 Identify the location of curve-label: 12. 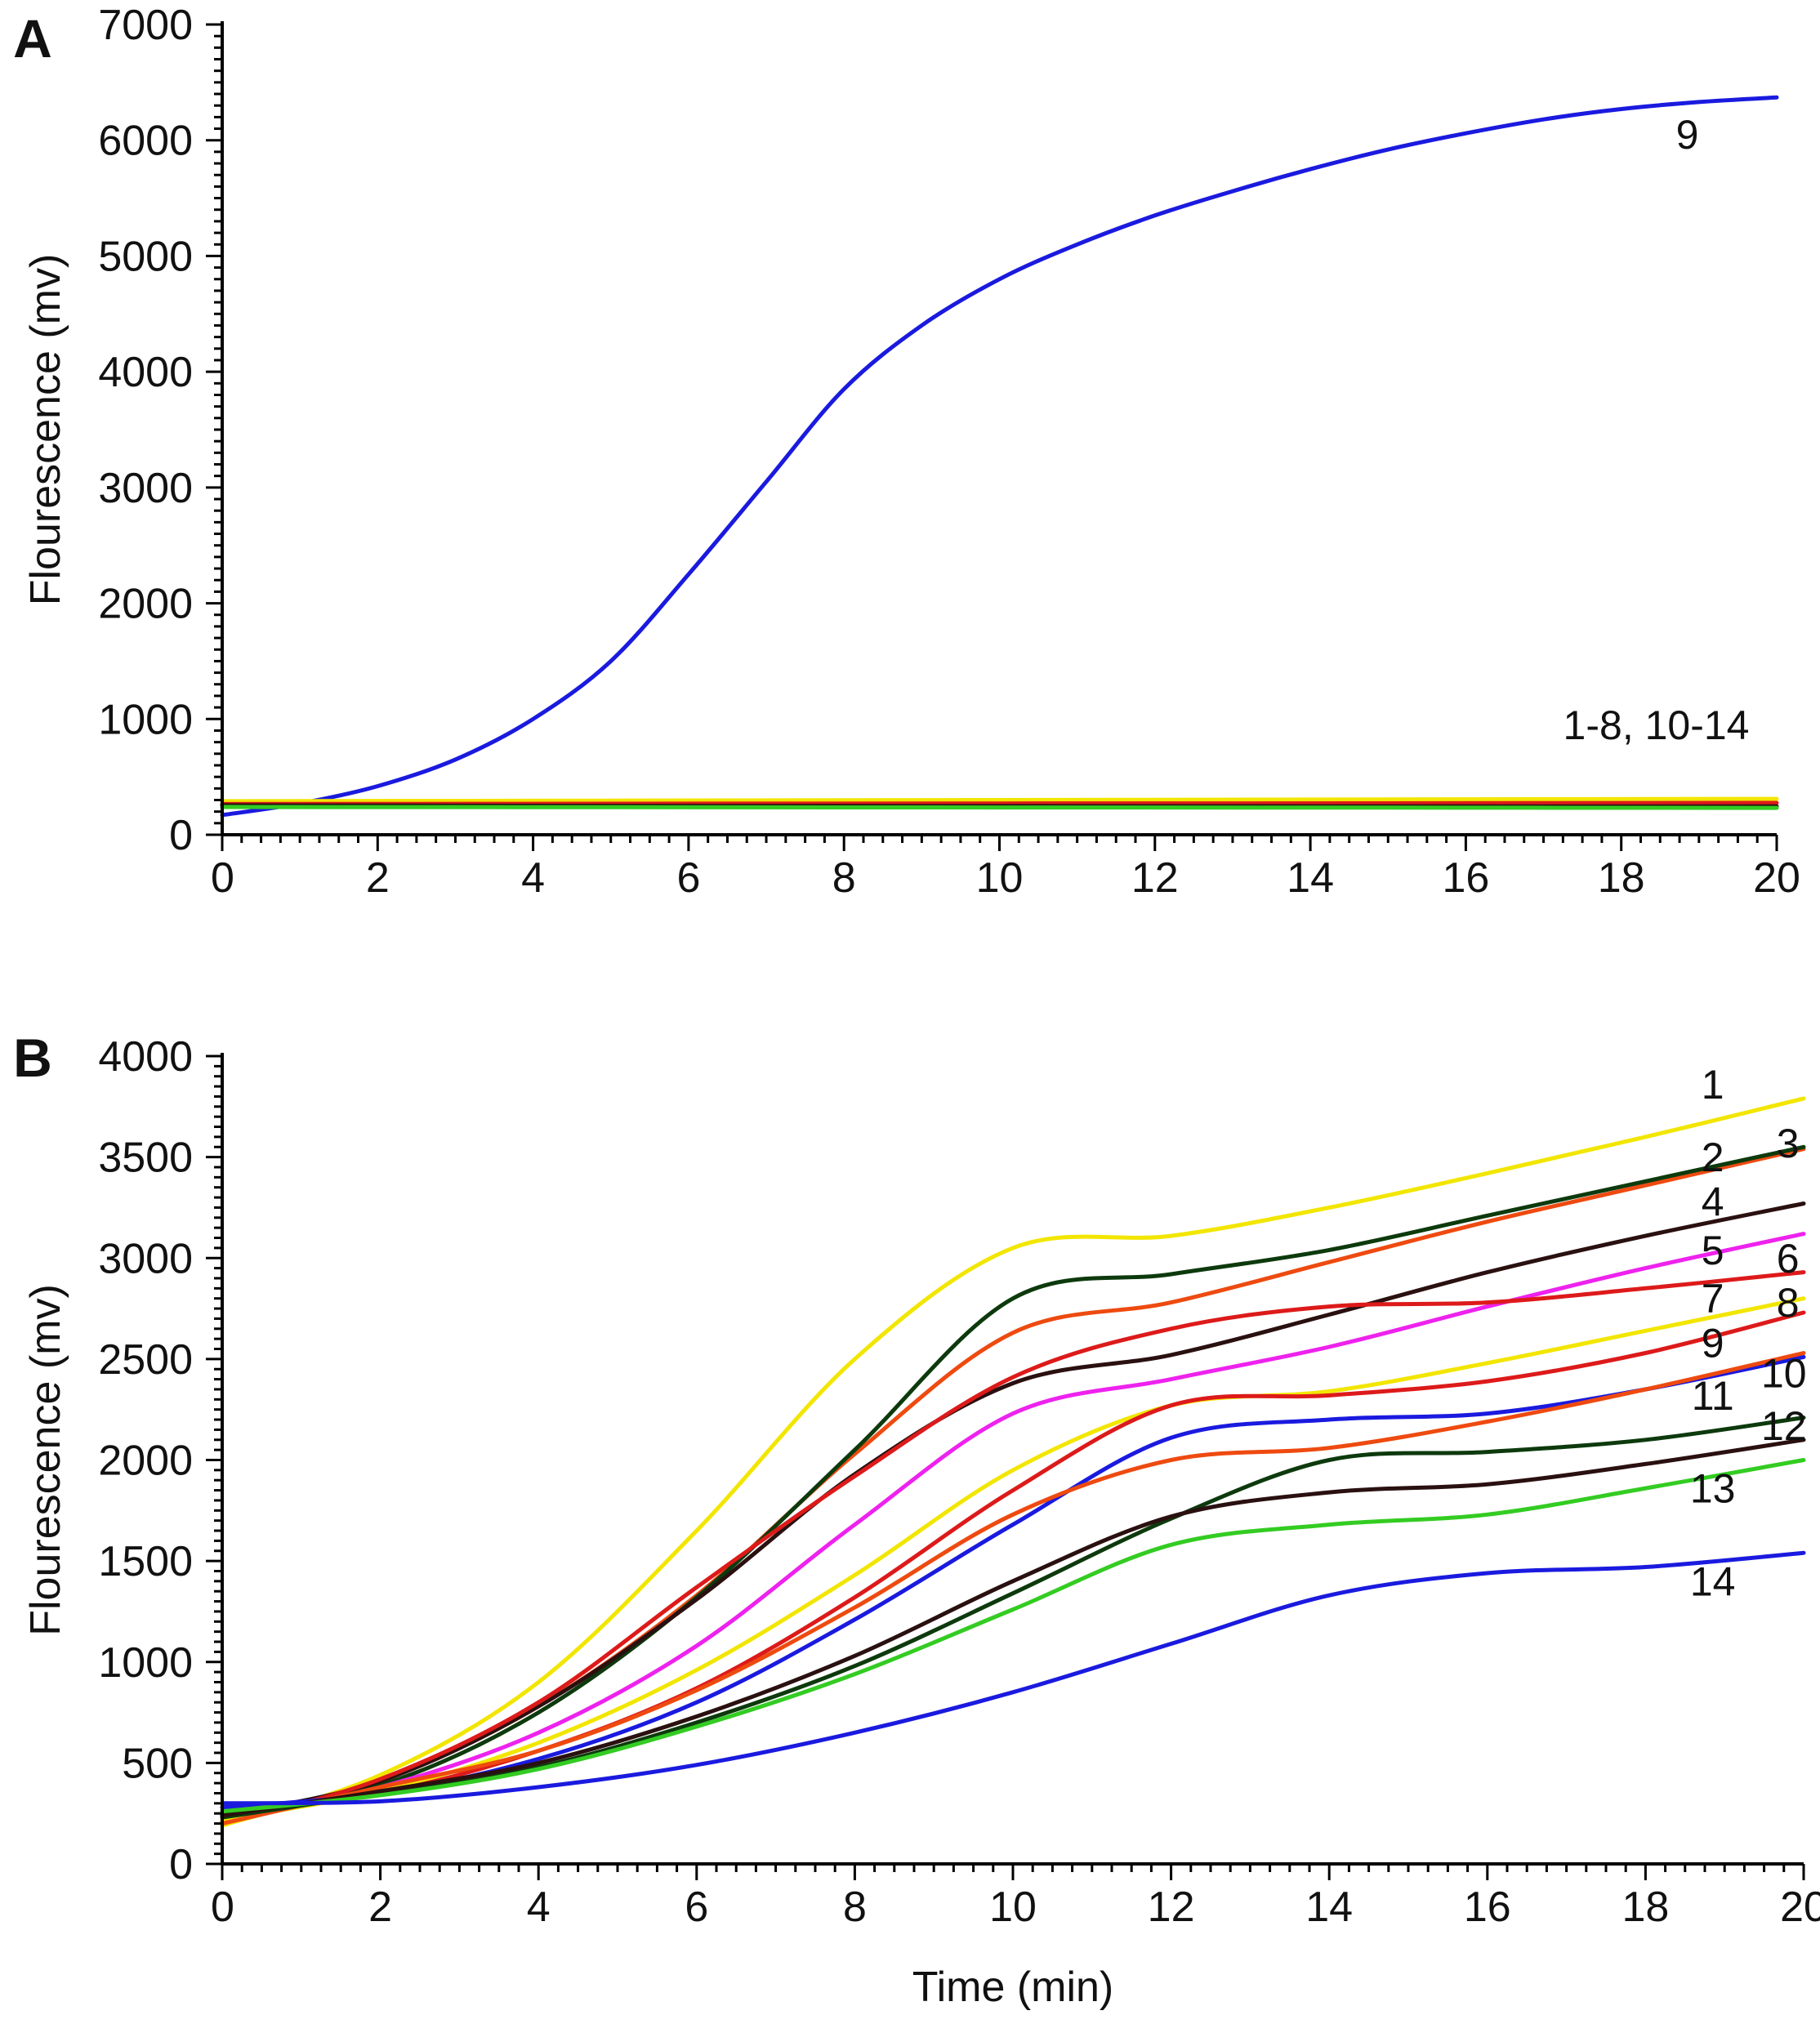
(1784, 1426).